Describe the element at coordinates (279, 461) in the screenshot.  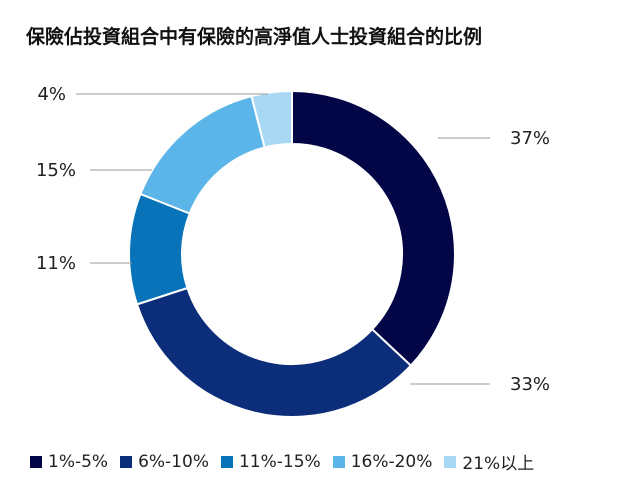
I see `legend-label-11-15: 11%-15%` at that location.